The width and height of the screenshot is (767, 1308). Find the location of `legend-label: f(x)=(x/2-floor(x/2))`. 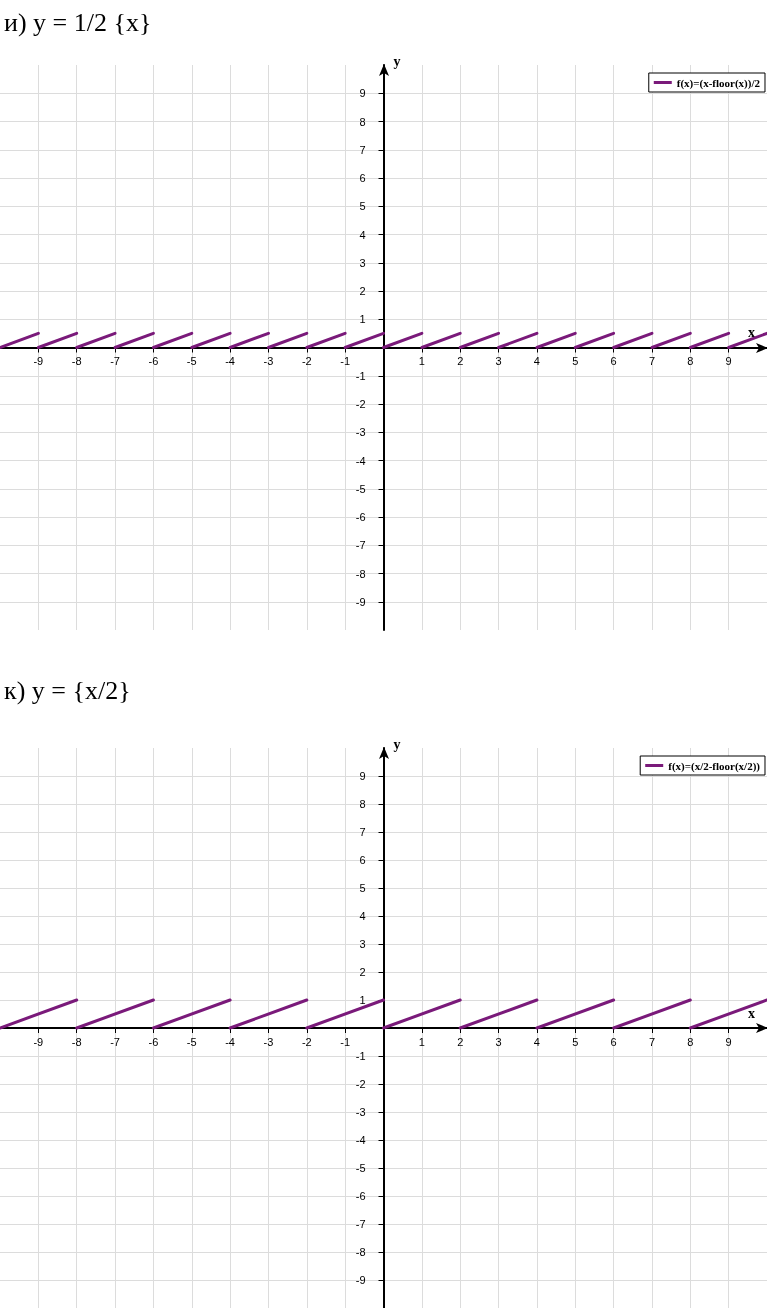

legend-label: f(x)=(x/2-floor(x/2)) is located at coordinates (714, 766).